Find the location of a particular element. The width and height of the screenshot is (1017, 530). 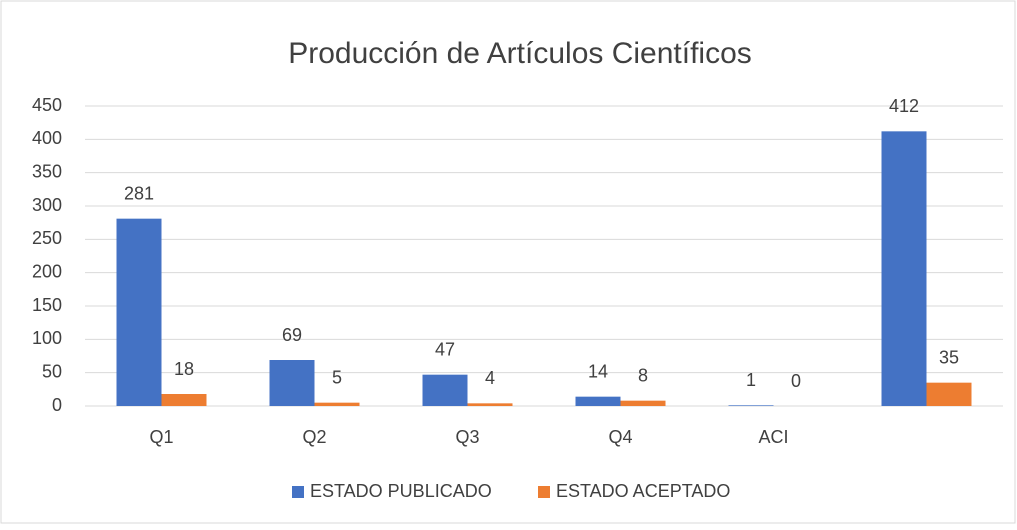

y-tick-label: 200 is located at coordinates (47, 271).